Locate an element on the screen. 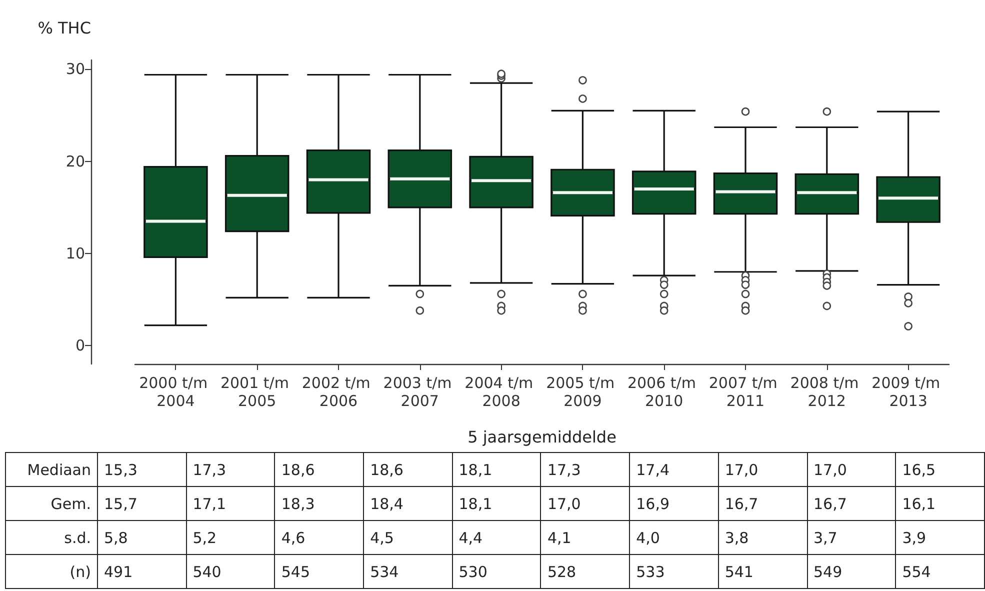 Image resolution: width=985 pixels, height=591 pixels. text: 16,9 is located at coordinates (653, 503).